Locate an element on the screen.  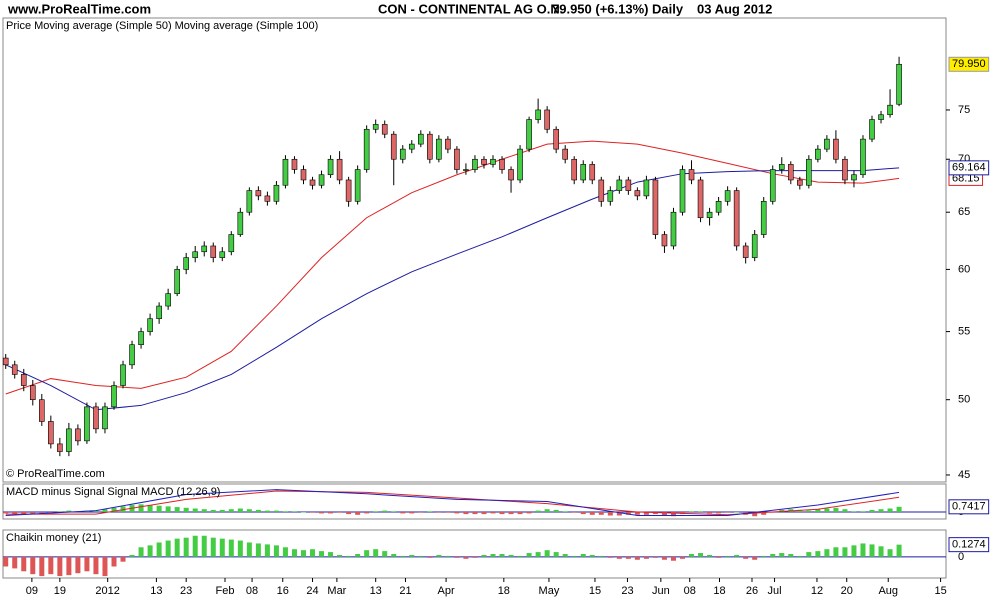
x-tick-label: Jun is located at coordinates (661, 591).